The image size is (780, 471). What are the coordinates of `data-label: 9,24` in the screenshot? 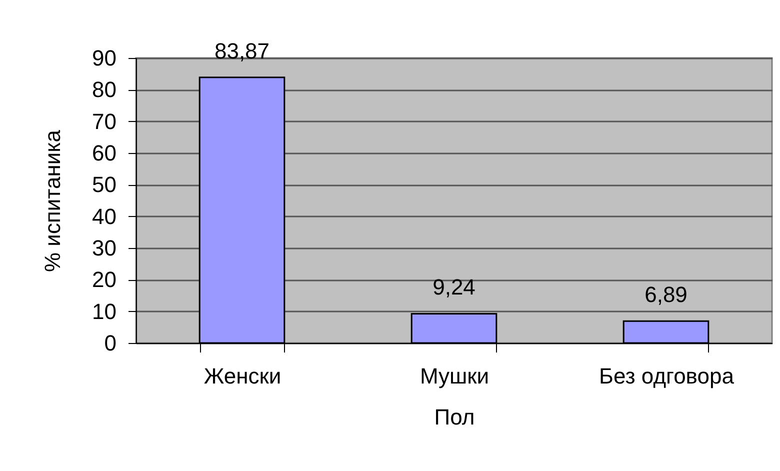 It's located at (454, 287).